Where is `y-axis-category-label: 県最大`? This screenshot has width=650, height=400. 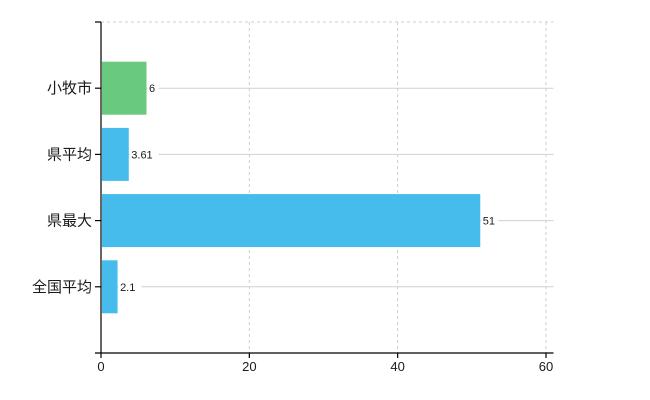 y-axis-category-label: 県最大 is located at coordinates (69, 221).